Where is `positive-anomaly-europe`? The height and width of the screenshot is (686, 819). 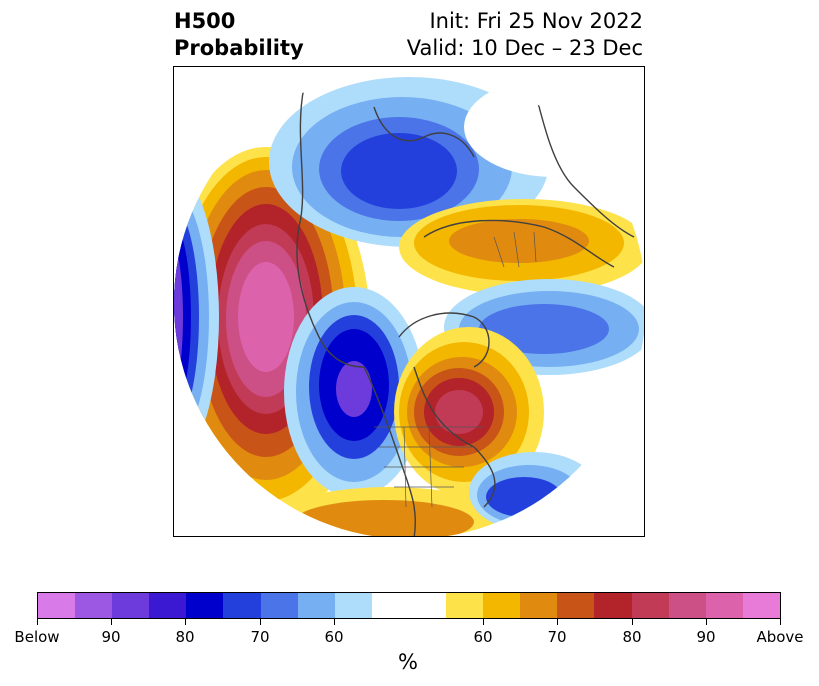 positive-anomaly-europe is located at coordinates (521, 247).